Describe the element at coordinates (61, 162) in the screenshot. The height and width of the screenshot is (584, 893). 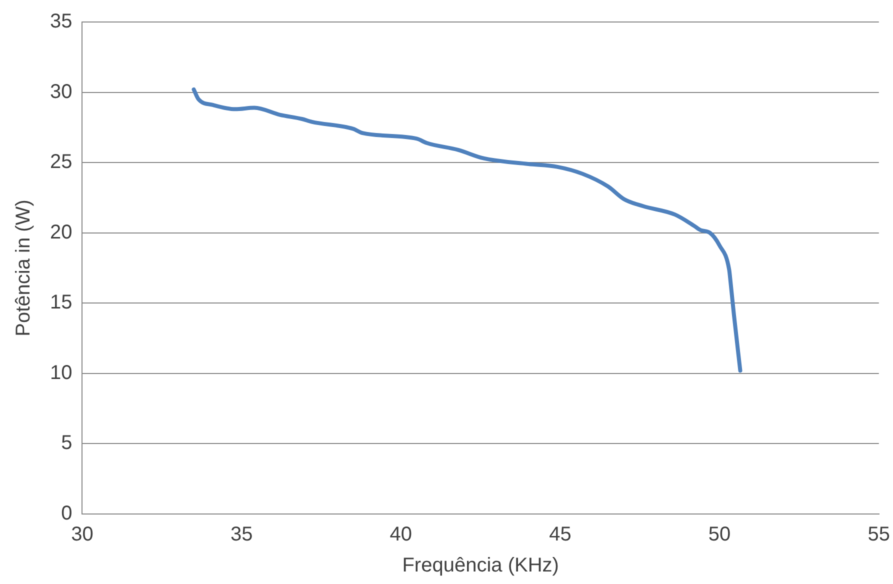
I see `y-tick-label: 25` at that location.